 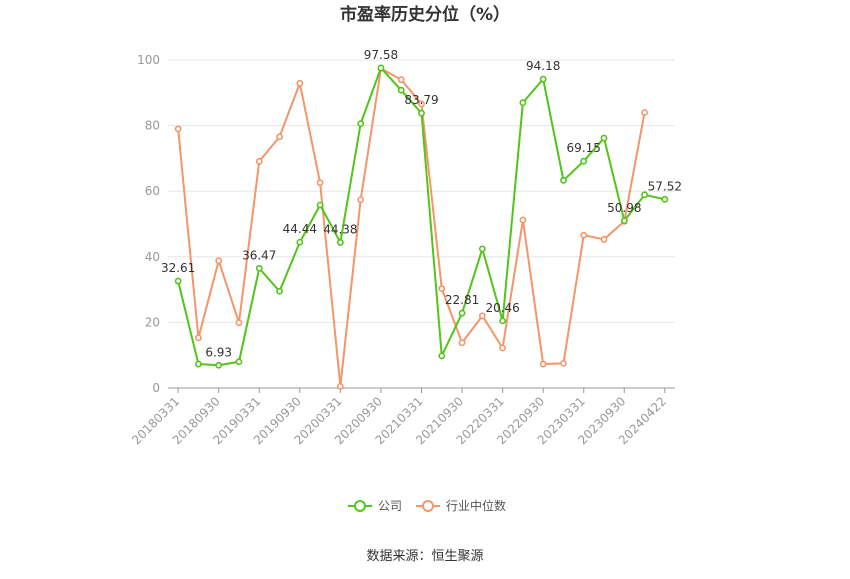 I want to click on data-label: 94.18, so click(x=543, y=66).